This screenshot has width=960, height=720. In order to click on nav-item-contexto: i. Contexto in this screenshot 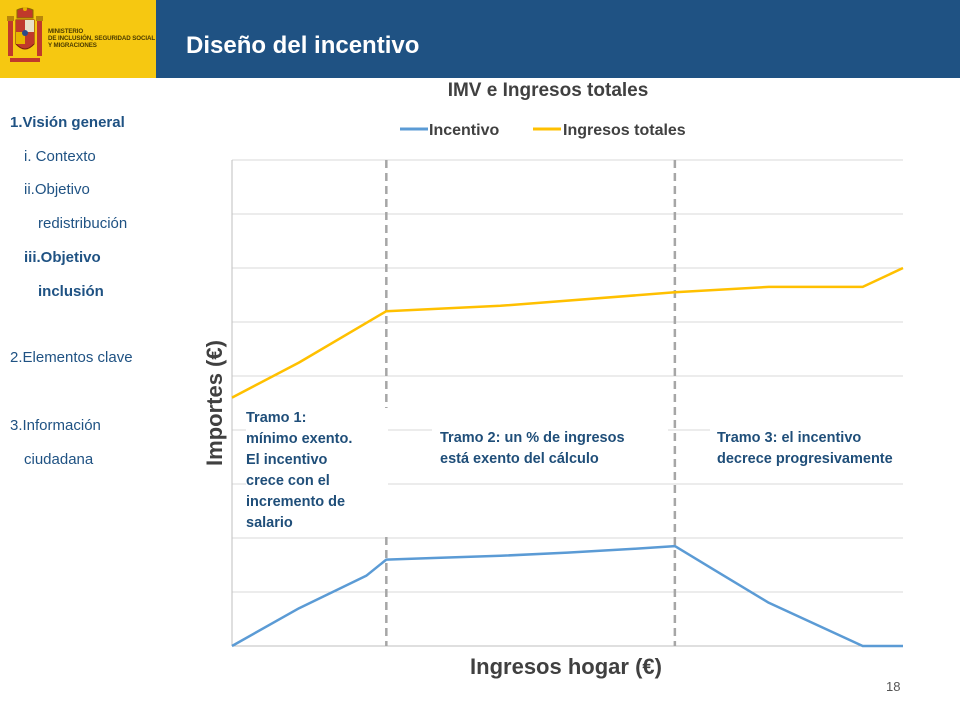, I will do `click(60, 156)`.